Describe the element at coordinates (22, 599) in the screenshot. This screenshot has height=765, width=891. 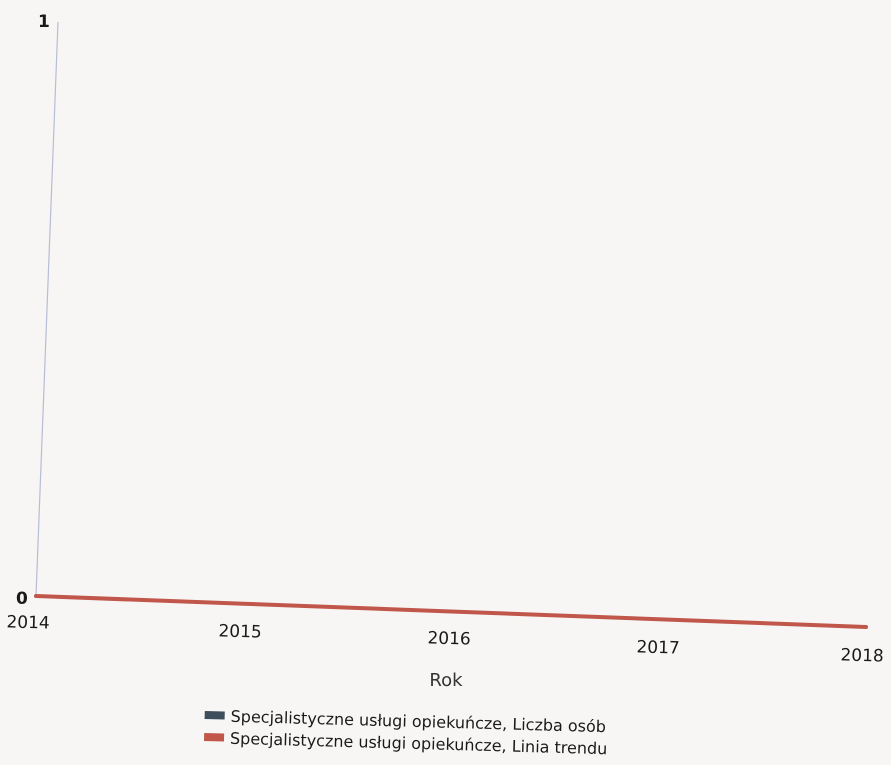
I see `y-tick-label: 0` at that location.